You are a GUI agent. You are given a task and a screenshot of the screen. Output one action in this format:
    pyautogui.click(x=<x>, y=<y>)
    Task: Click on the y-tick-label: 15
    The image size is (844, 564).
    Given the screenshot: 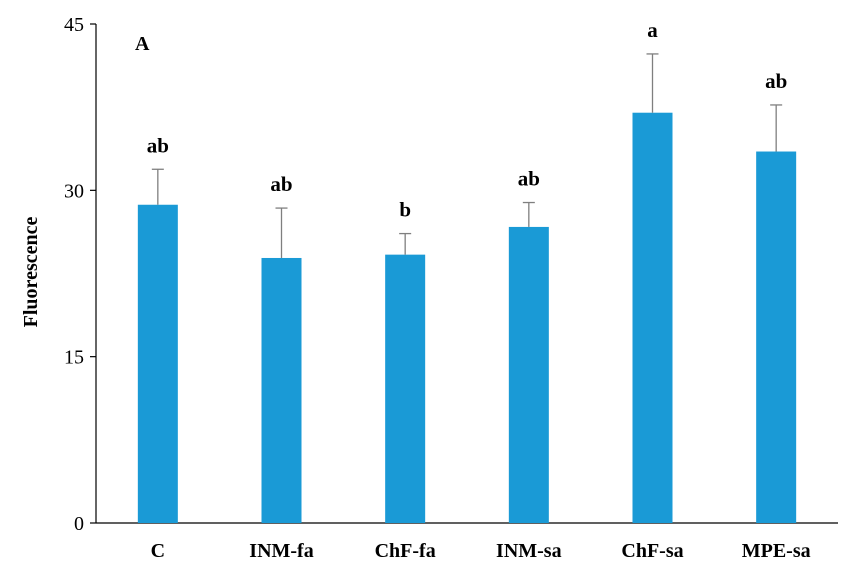 What is the action you would take?
    pyautogui.click(x=74, y=358)
    